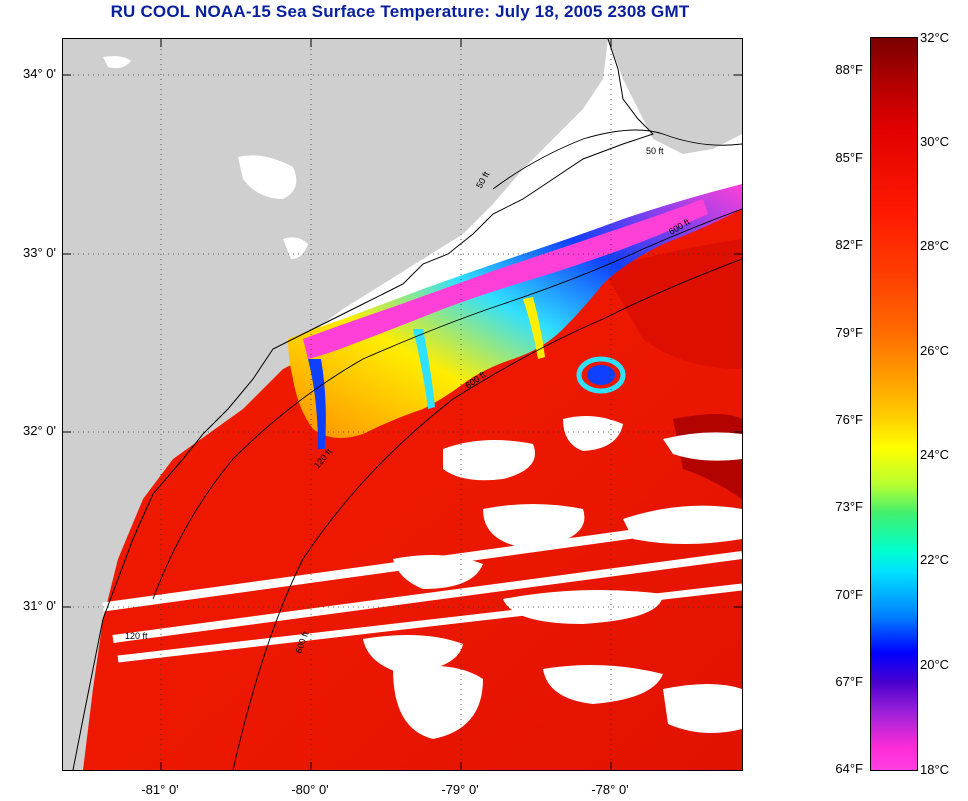 The width and height of the screenshot is (968, 801). I want to click on lat-label-34: 34° 0', so click(39, 73).